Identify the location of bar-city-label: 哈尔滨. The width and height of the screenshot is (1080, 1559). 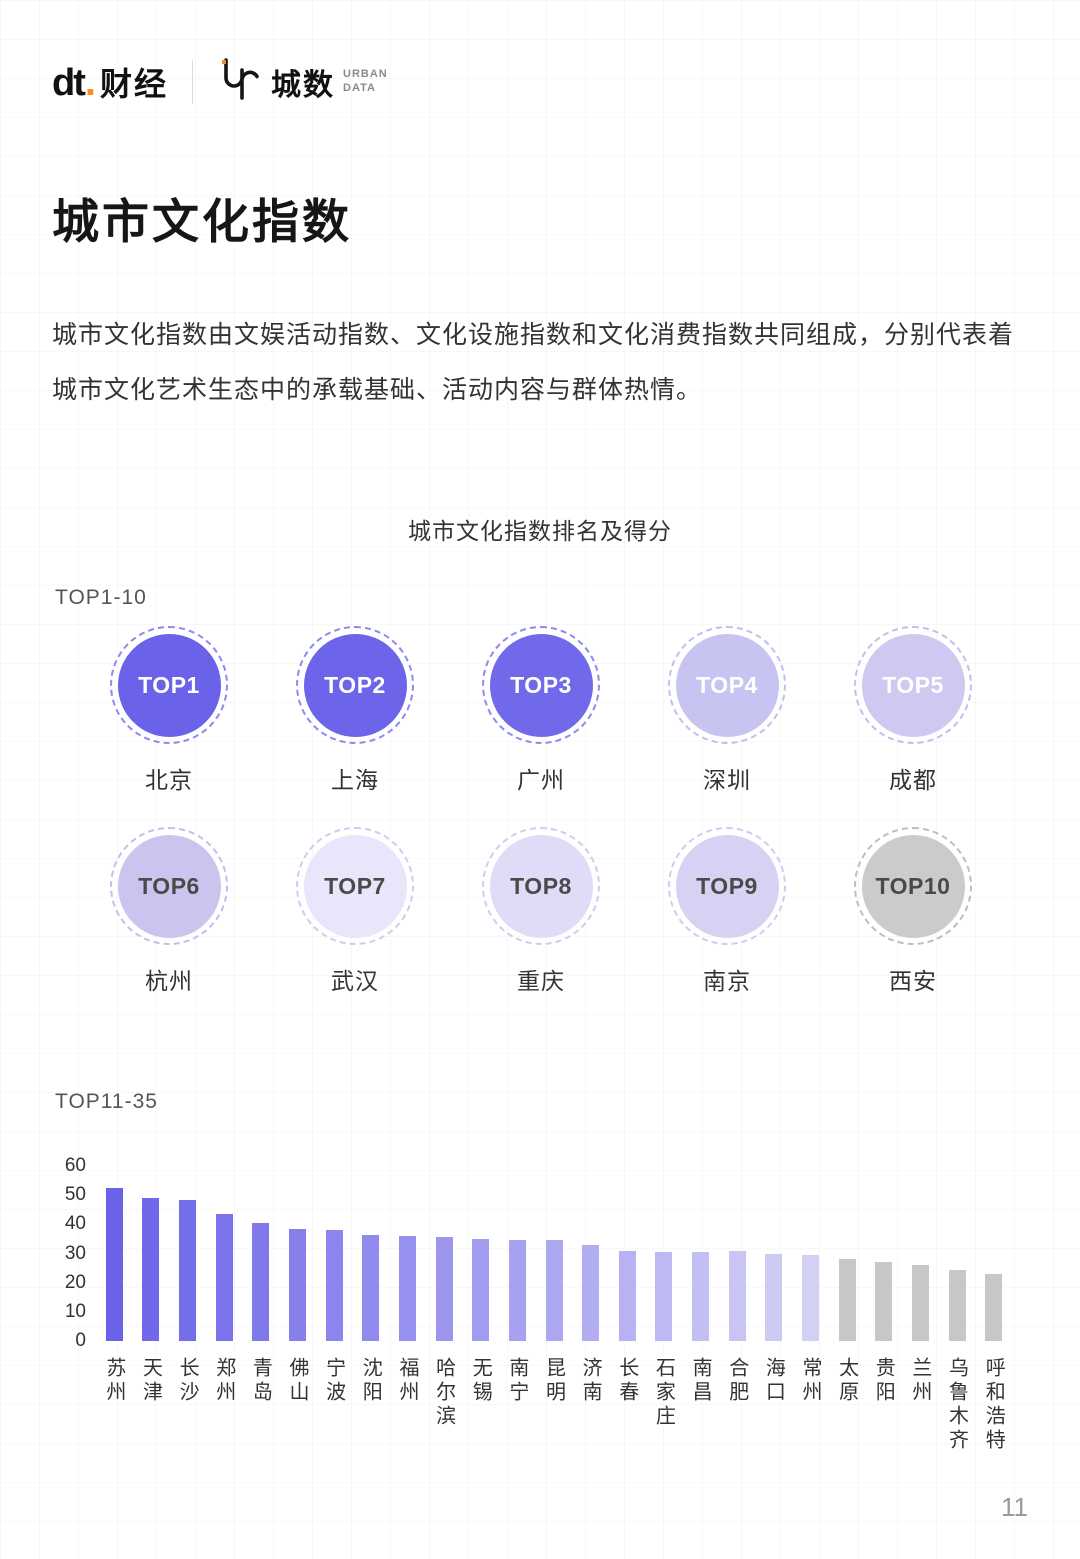
(443, 1393).